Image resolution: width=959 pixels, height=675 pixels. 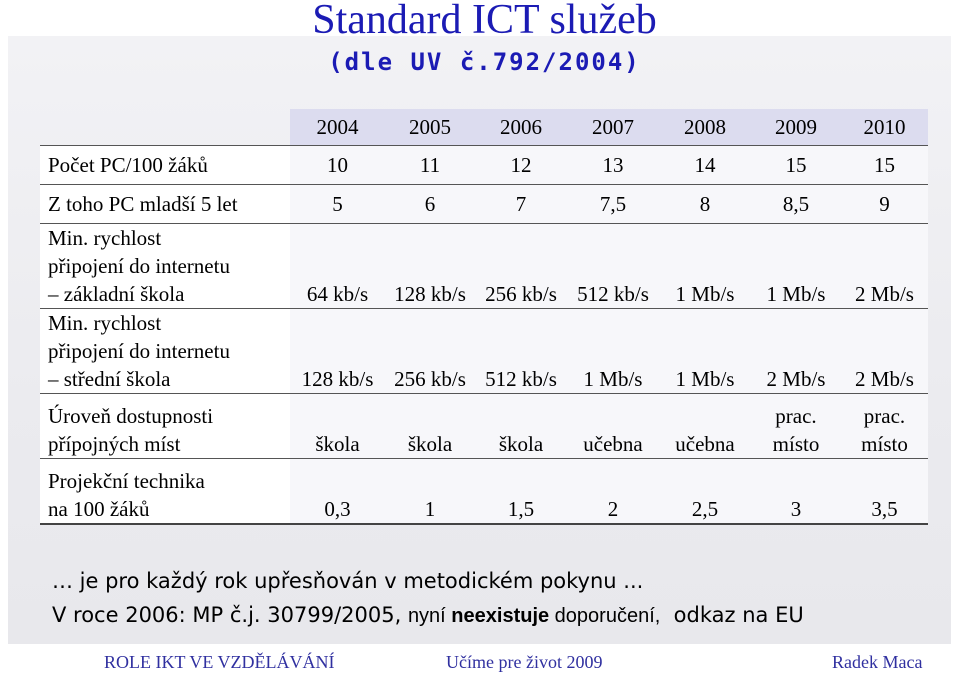 I want to click on row-label-line: Projekční technika, so click(x=126, y=481).